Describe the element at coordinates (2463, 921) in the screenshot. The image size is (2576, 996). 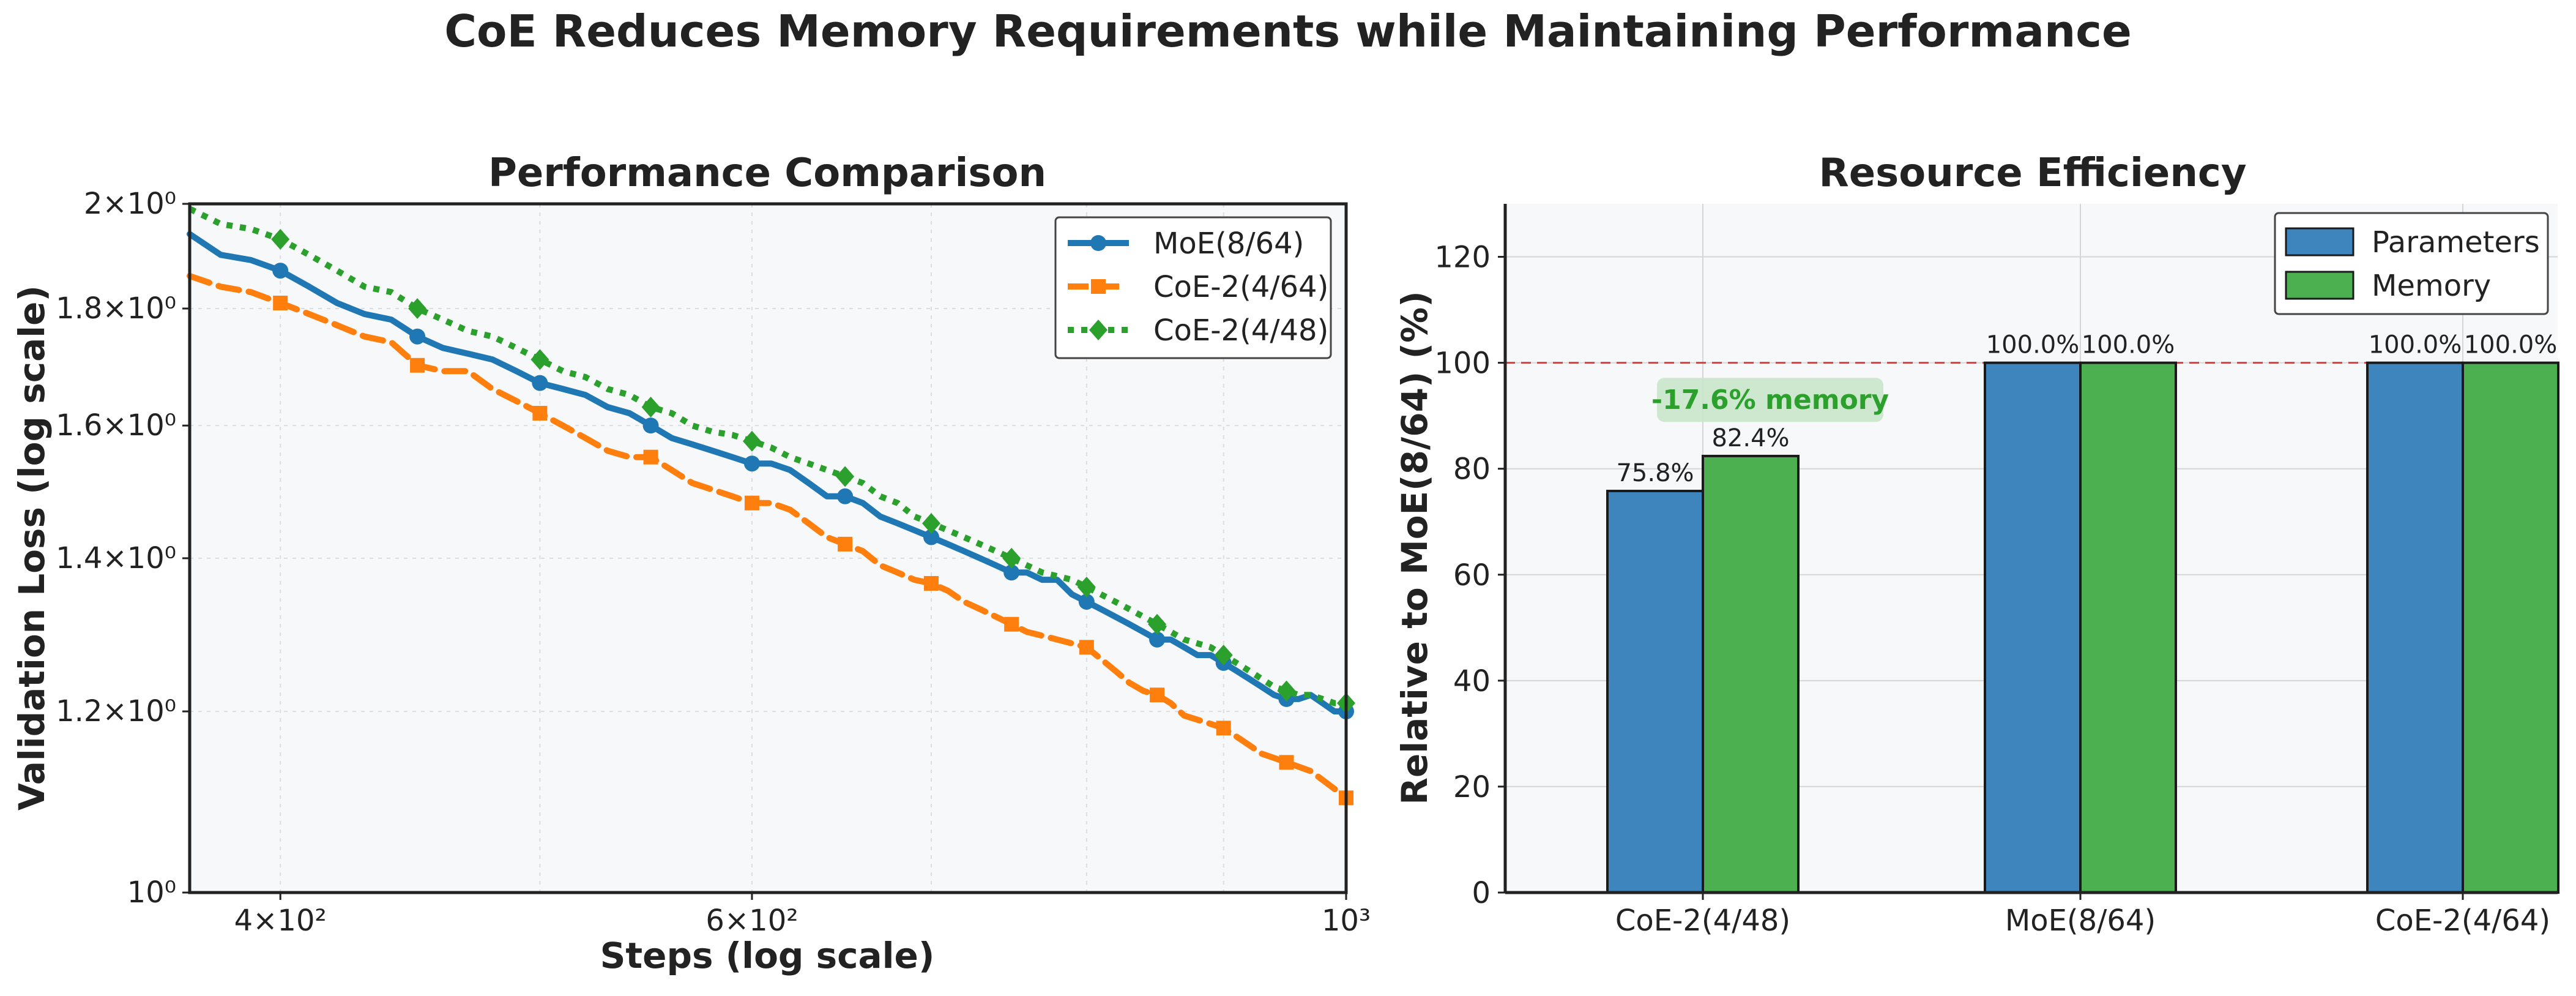
I see `x-tick-label: CoE-2(4/64)` at that location.